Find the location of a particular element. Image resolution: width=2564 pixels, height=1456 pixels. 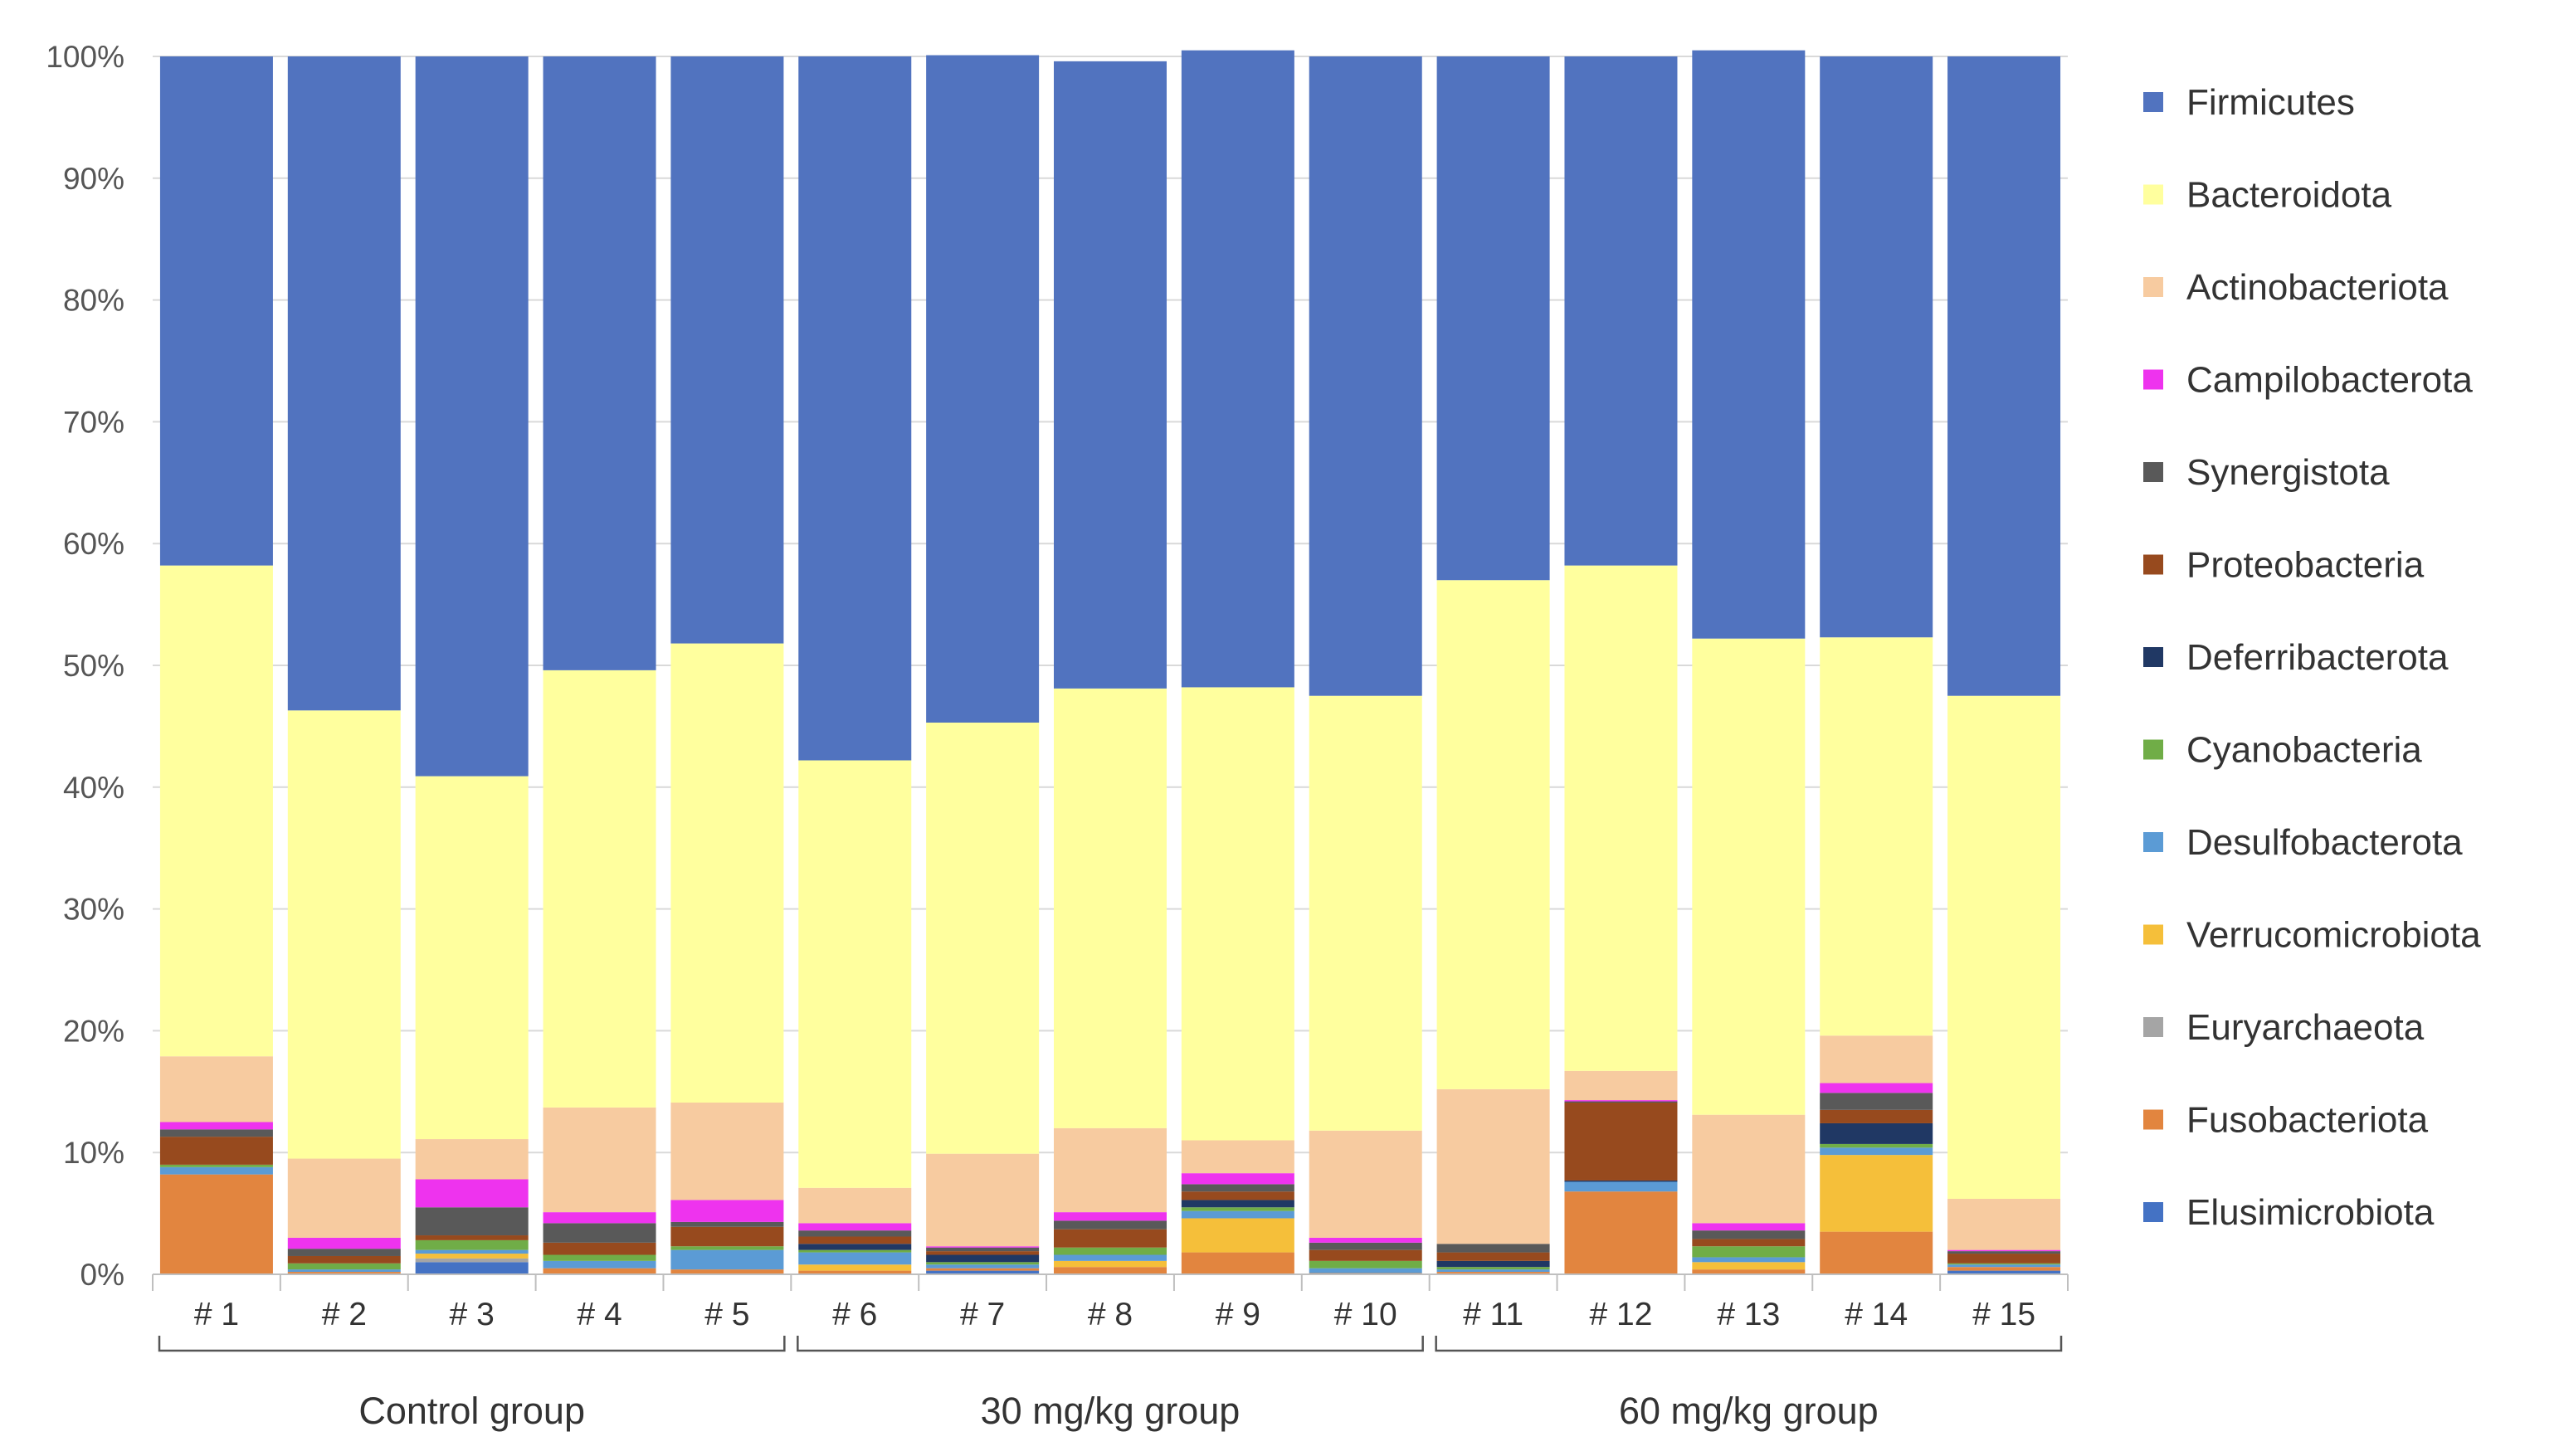

bar-segment-7-deferribacterota is located at coordinates (983, 1258).